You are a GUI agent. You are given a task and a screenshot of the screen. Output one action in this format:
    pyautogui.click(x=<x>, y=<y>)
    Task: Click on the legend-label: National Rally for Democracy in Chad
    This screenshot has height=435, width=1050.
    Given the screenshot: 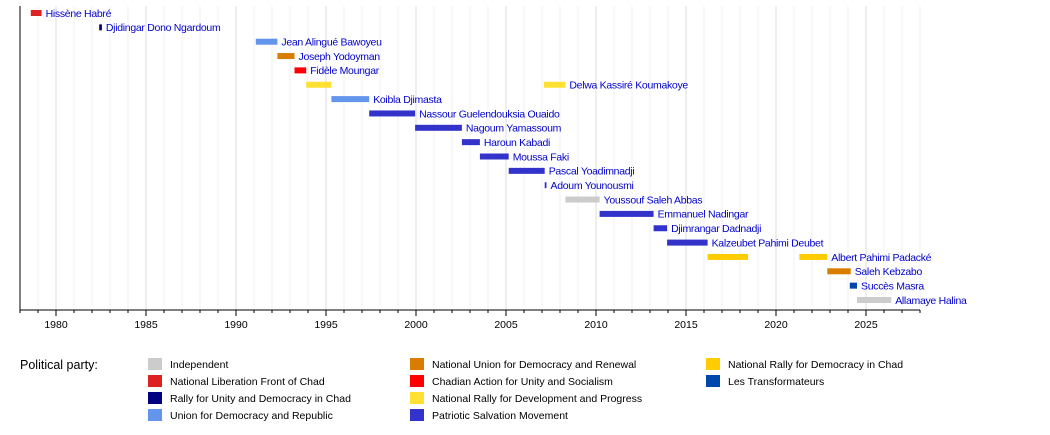 What is the action you would take?
    pyautogui.click(x=815, y=365)
    